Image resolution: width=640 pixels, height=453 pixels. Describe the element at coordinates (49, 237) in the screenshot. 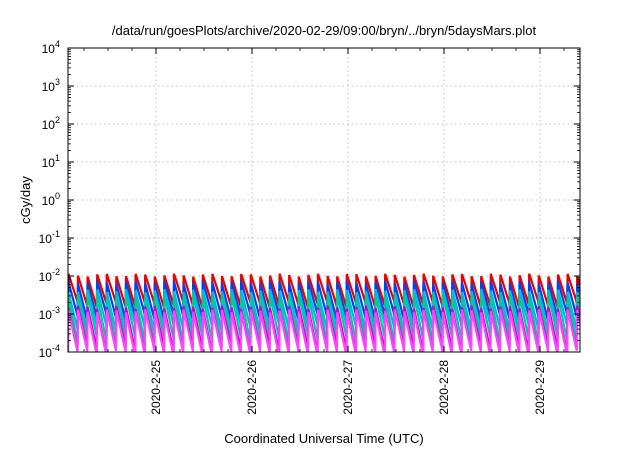

I see `y-tick-label: 10⁻¹` at that location.